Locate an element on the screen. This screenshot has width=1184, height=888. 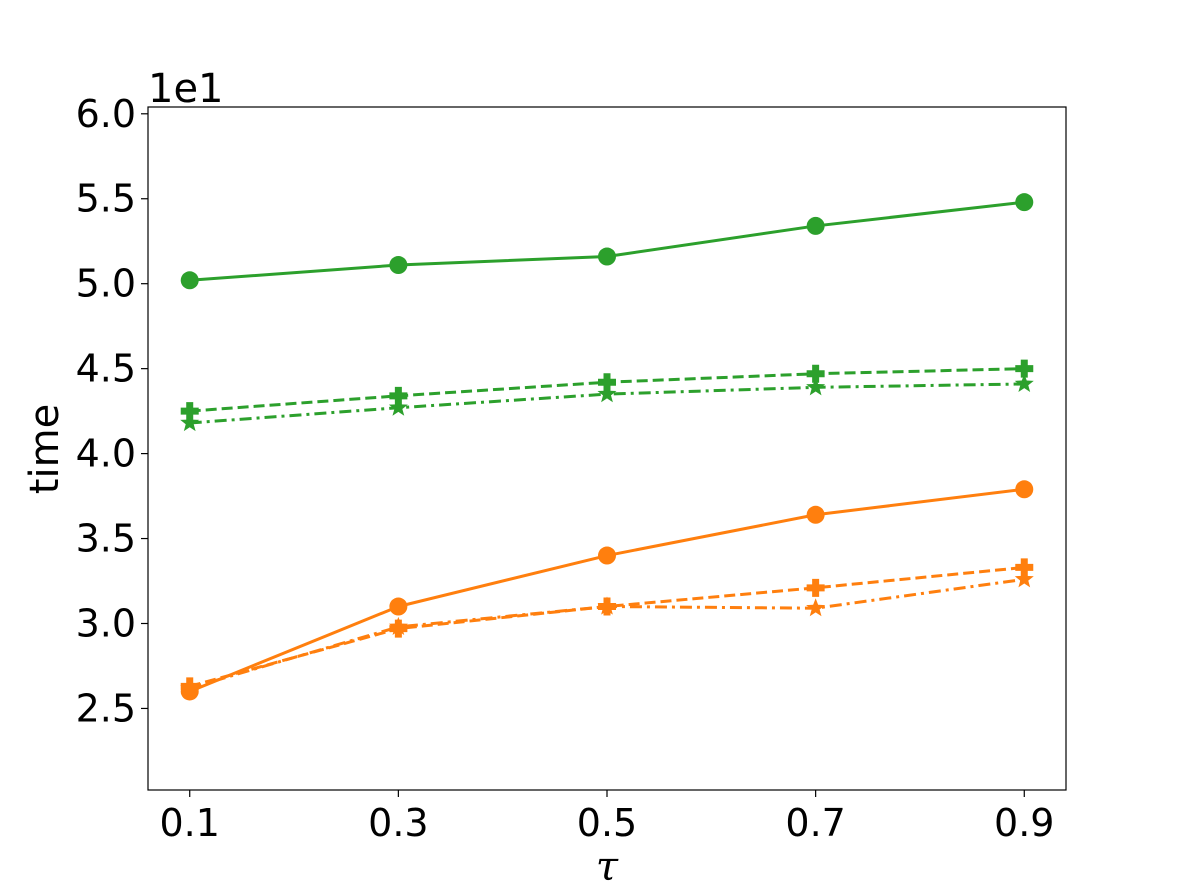
x-tick-label: 0.7 is located at coordinates (815, 823).